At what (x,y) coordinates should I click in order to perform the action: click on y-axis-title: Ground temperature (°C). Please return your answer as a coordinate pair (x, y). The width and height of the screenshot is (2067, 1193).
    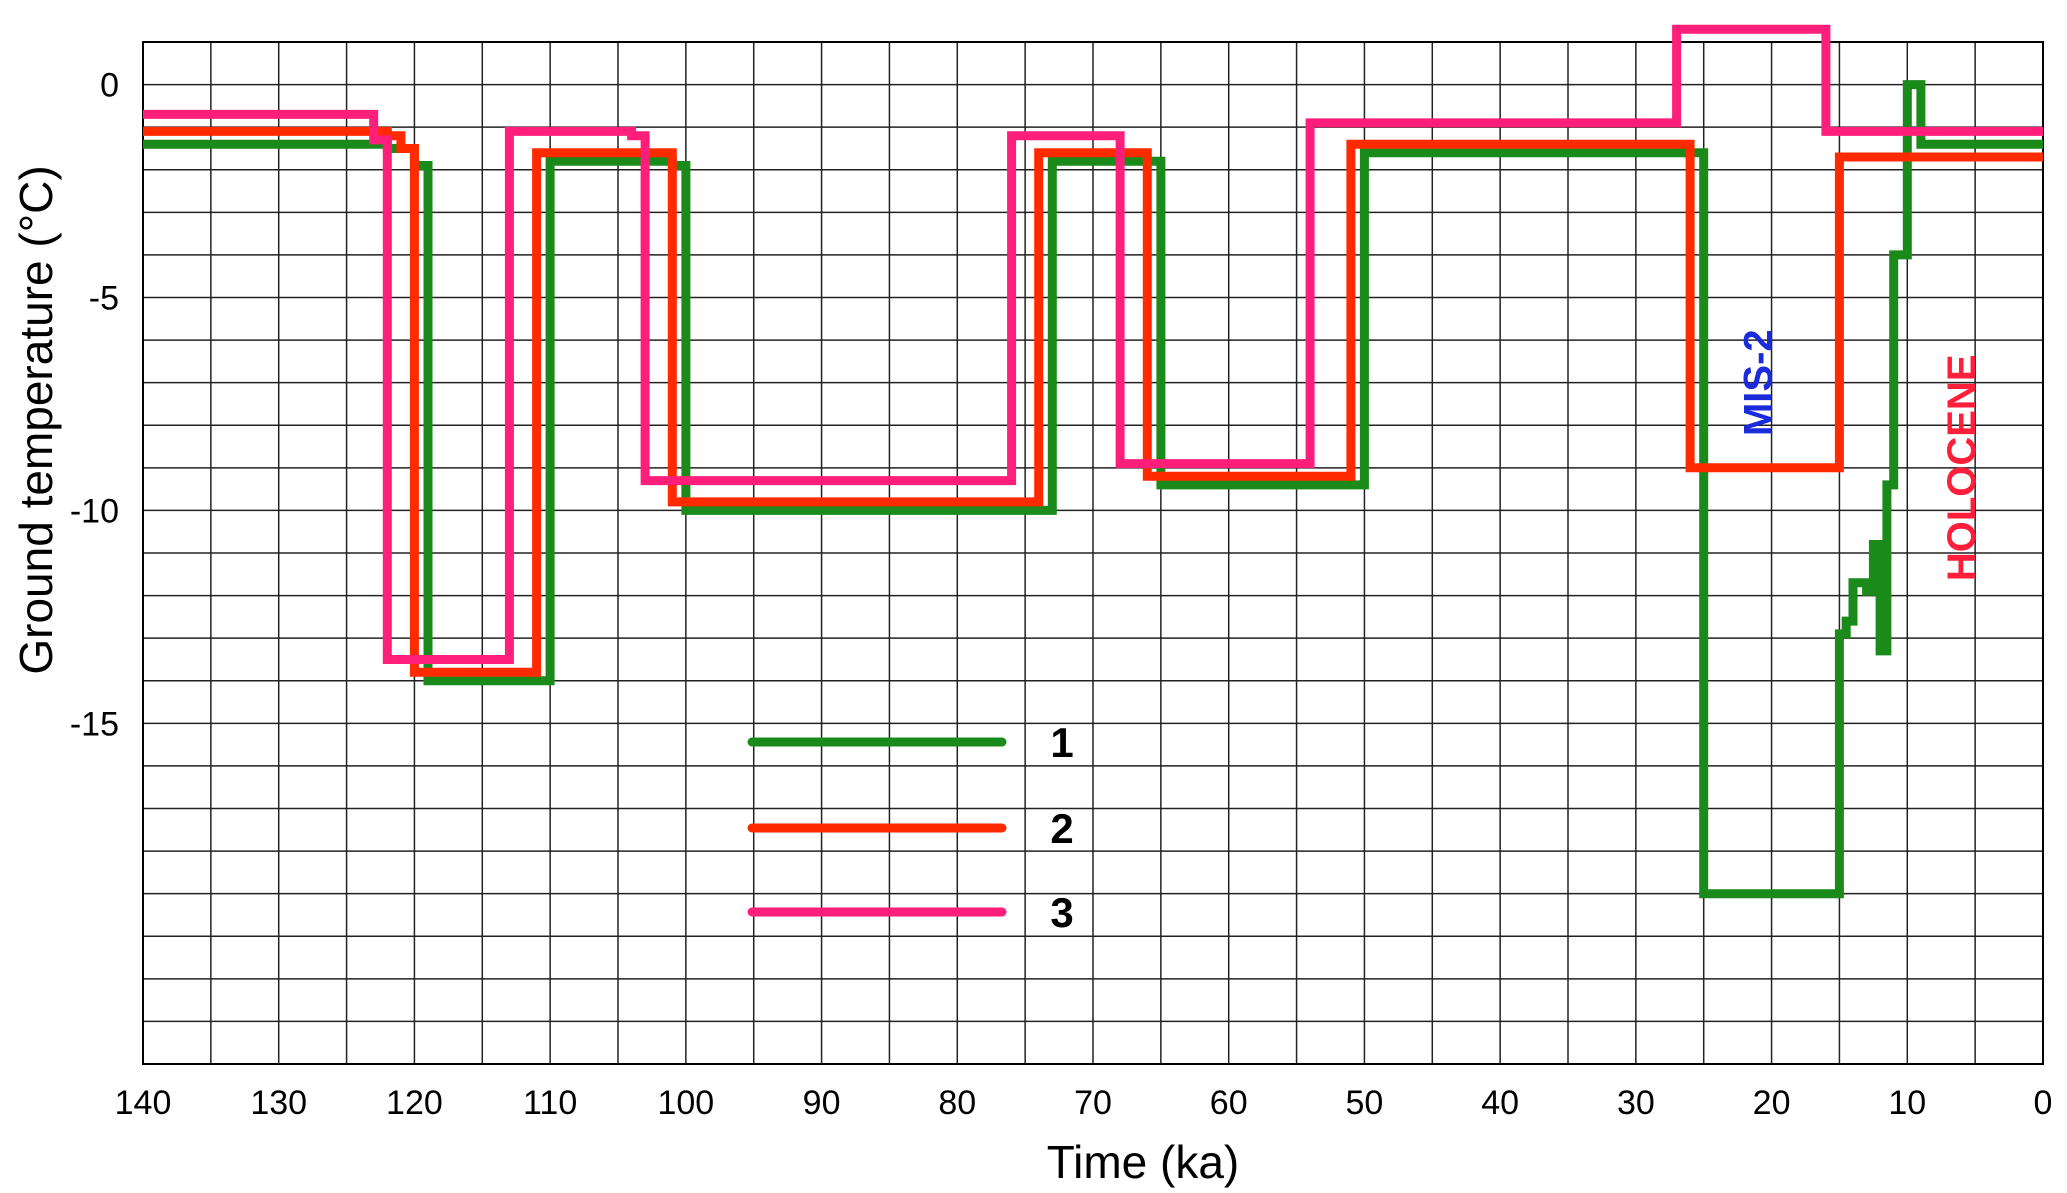
    Looking at the image, I should click on (36, 419).